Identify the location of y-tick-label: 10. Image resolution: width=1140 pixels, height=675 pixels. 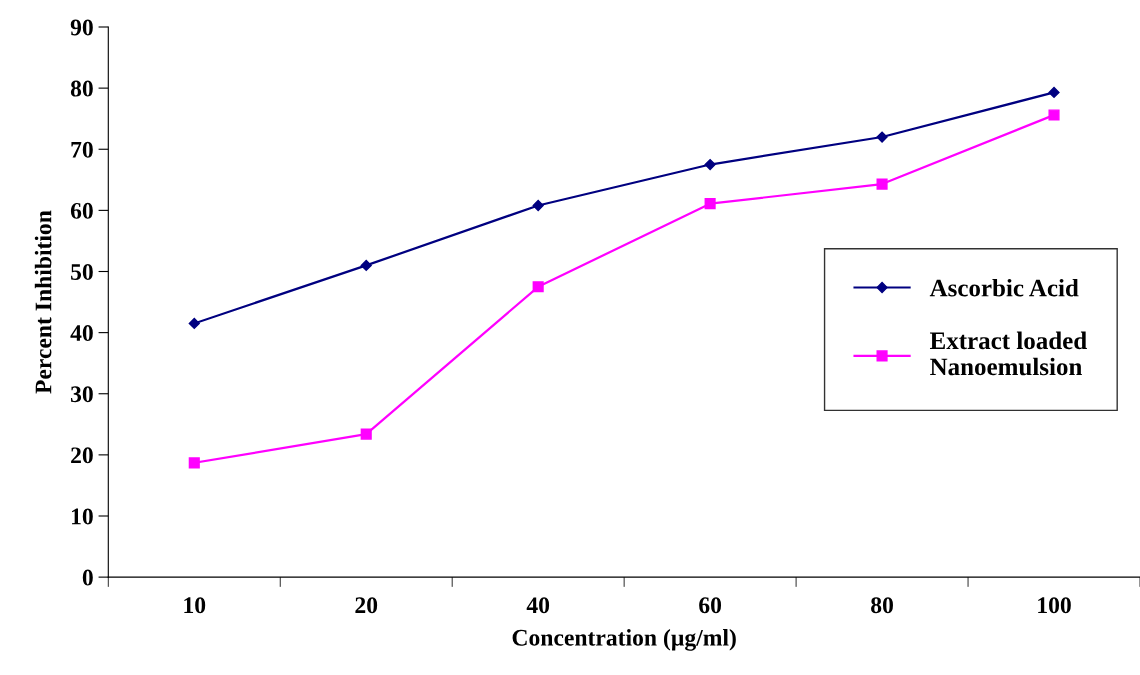
(82, 516).